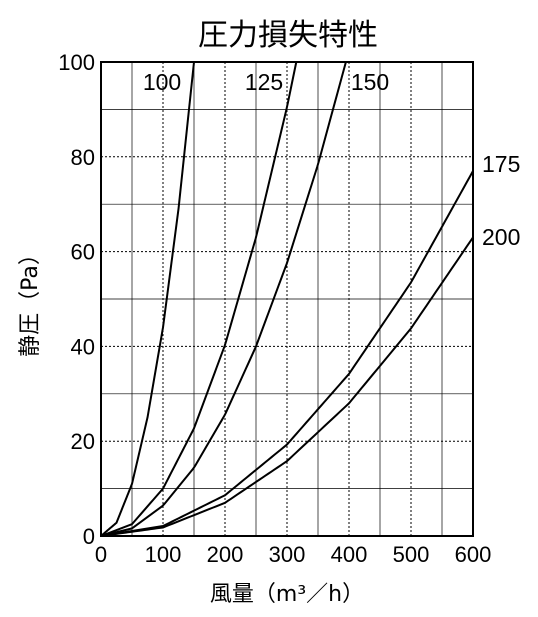  What do you see at coordinates (30, 300) in the screenshot?
I see `y-axis-label: 静圧（Pa）` at bounding box center [30, 300].